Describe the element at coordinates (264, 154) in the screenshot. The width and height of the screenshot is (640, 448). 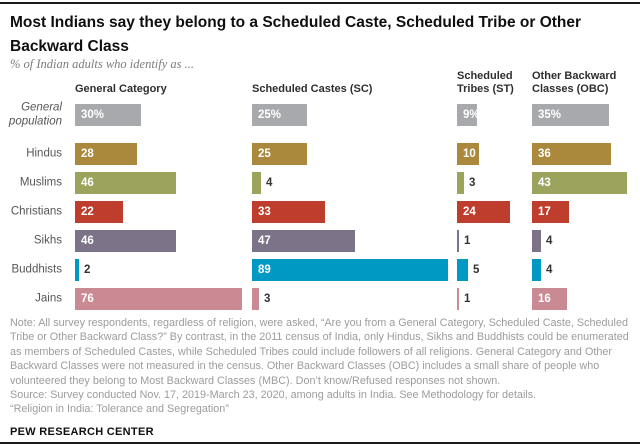
I see `bar-value-label: 25` at that location.